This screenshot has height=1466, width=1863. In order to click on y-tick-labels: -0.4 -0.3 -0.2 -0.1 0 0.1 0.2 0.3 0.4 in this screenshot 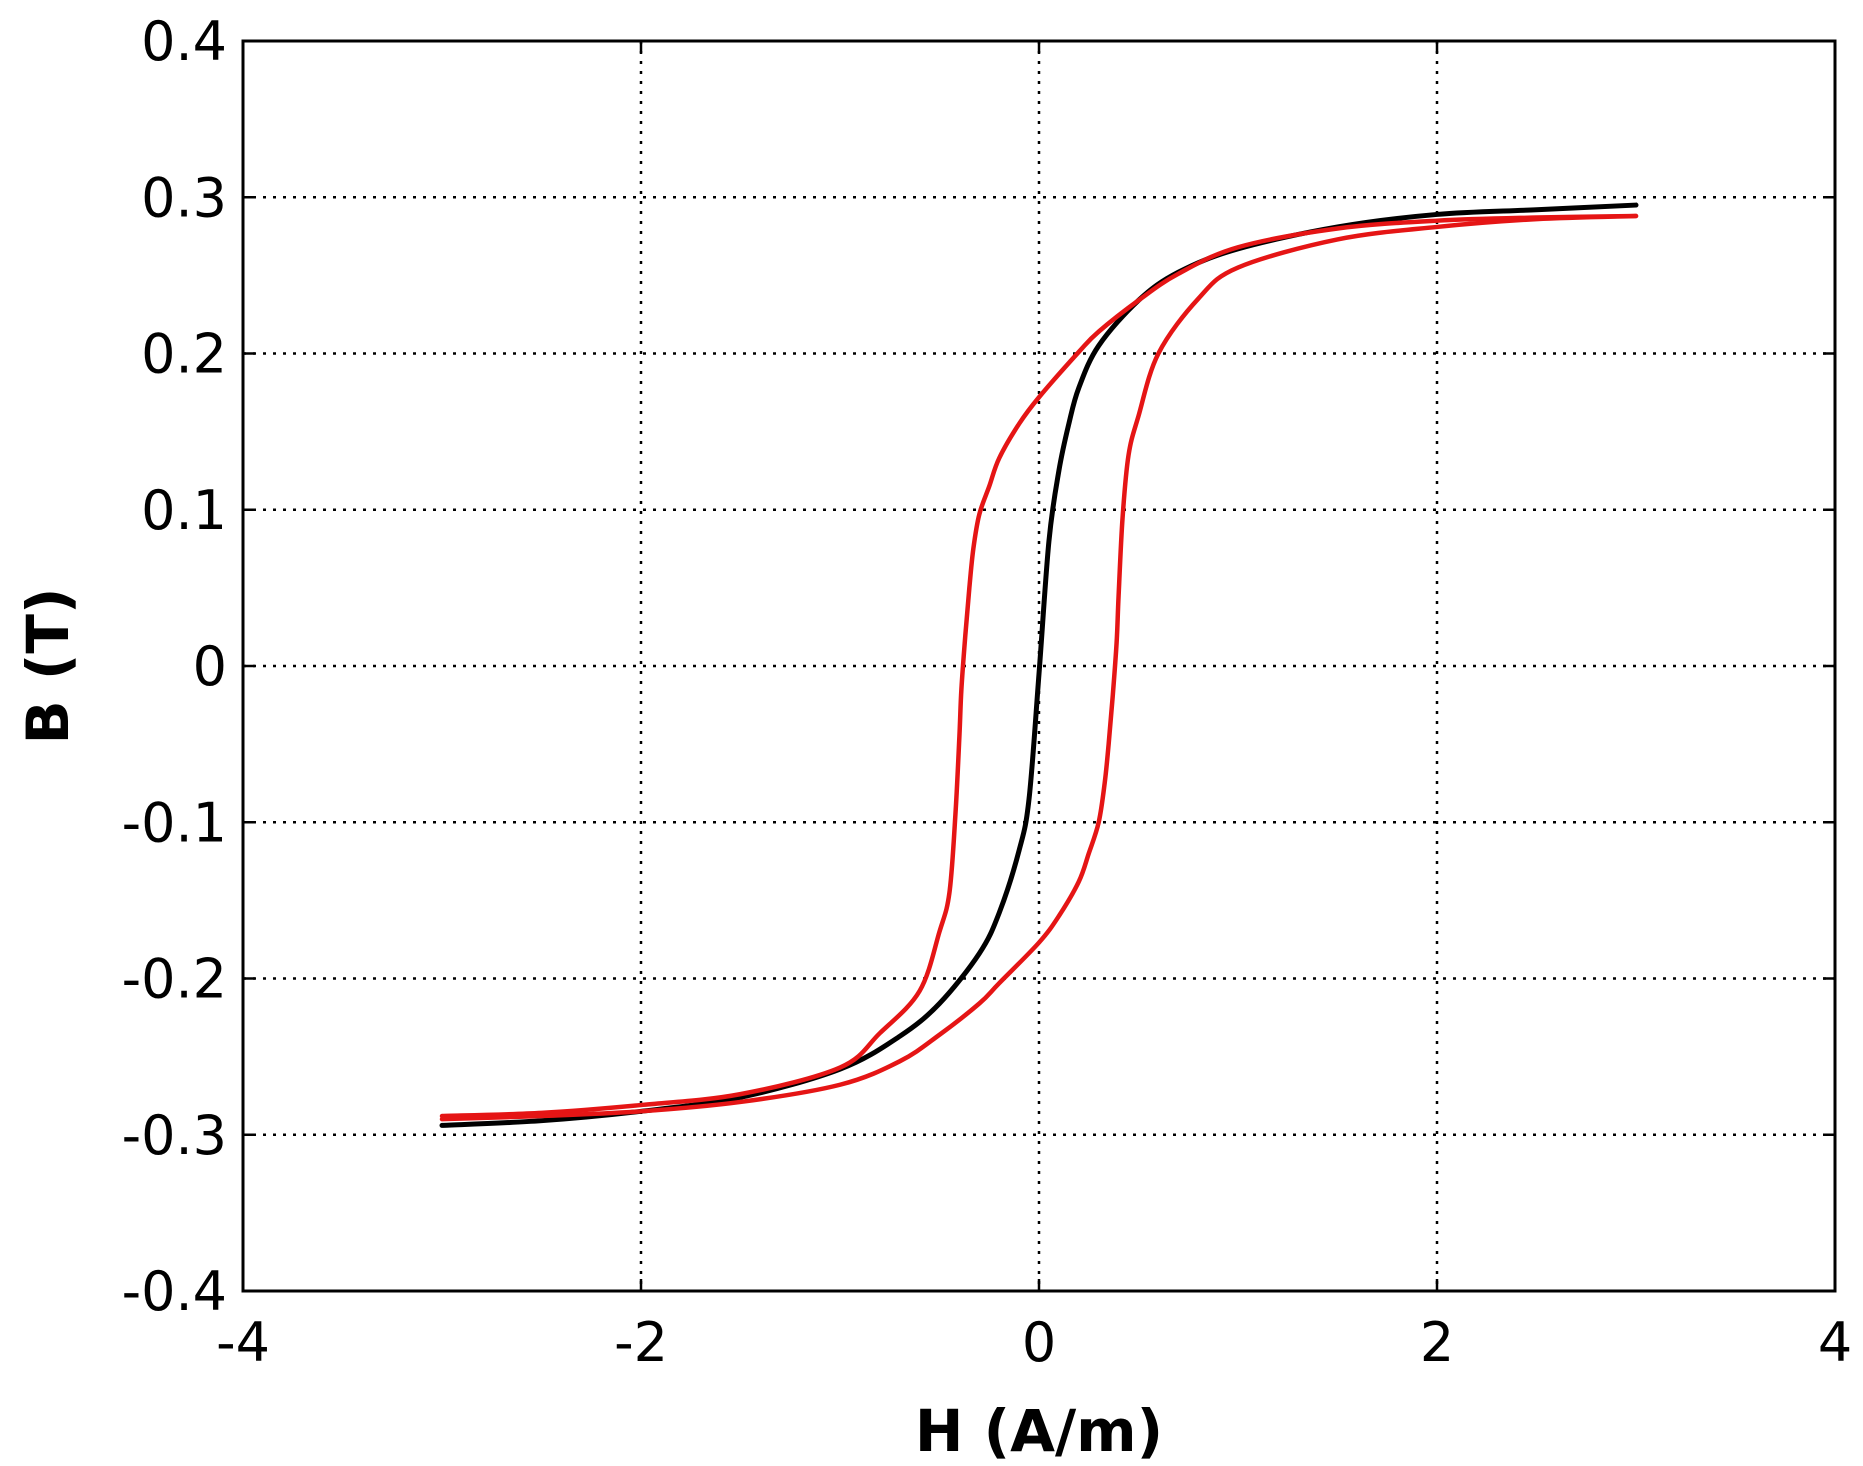, I will do `click(174, 666)`.